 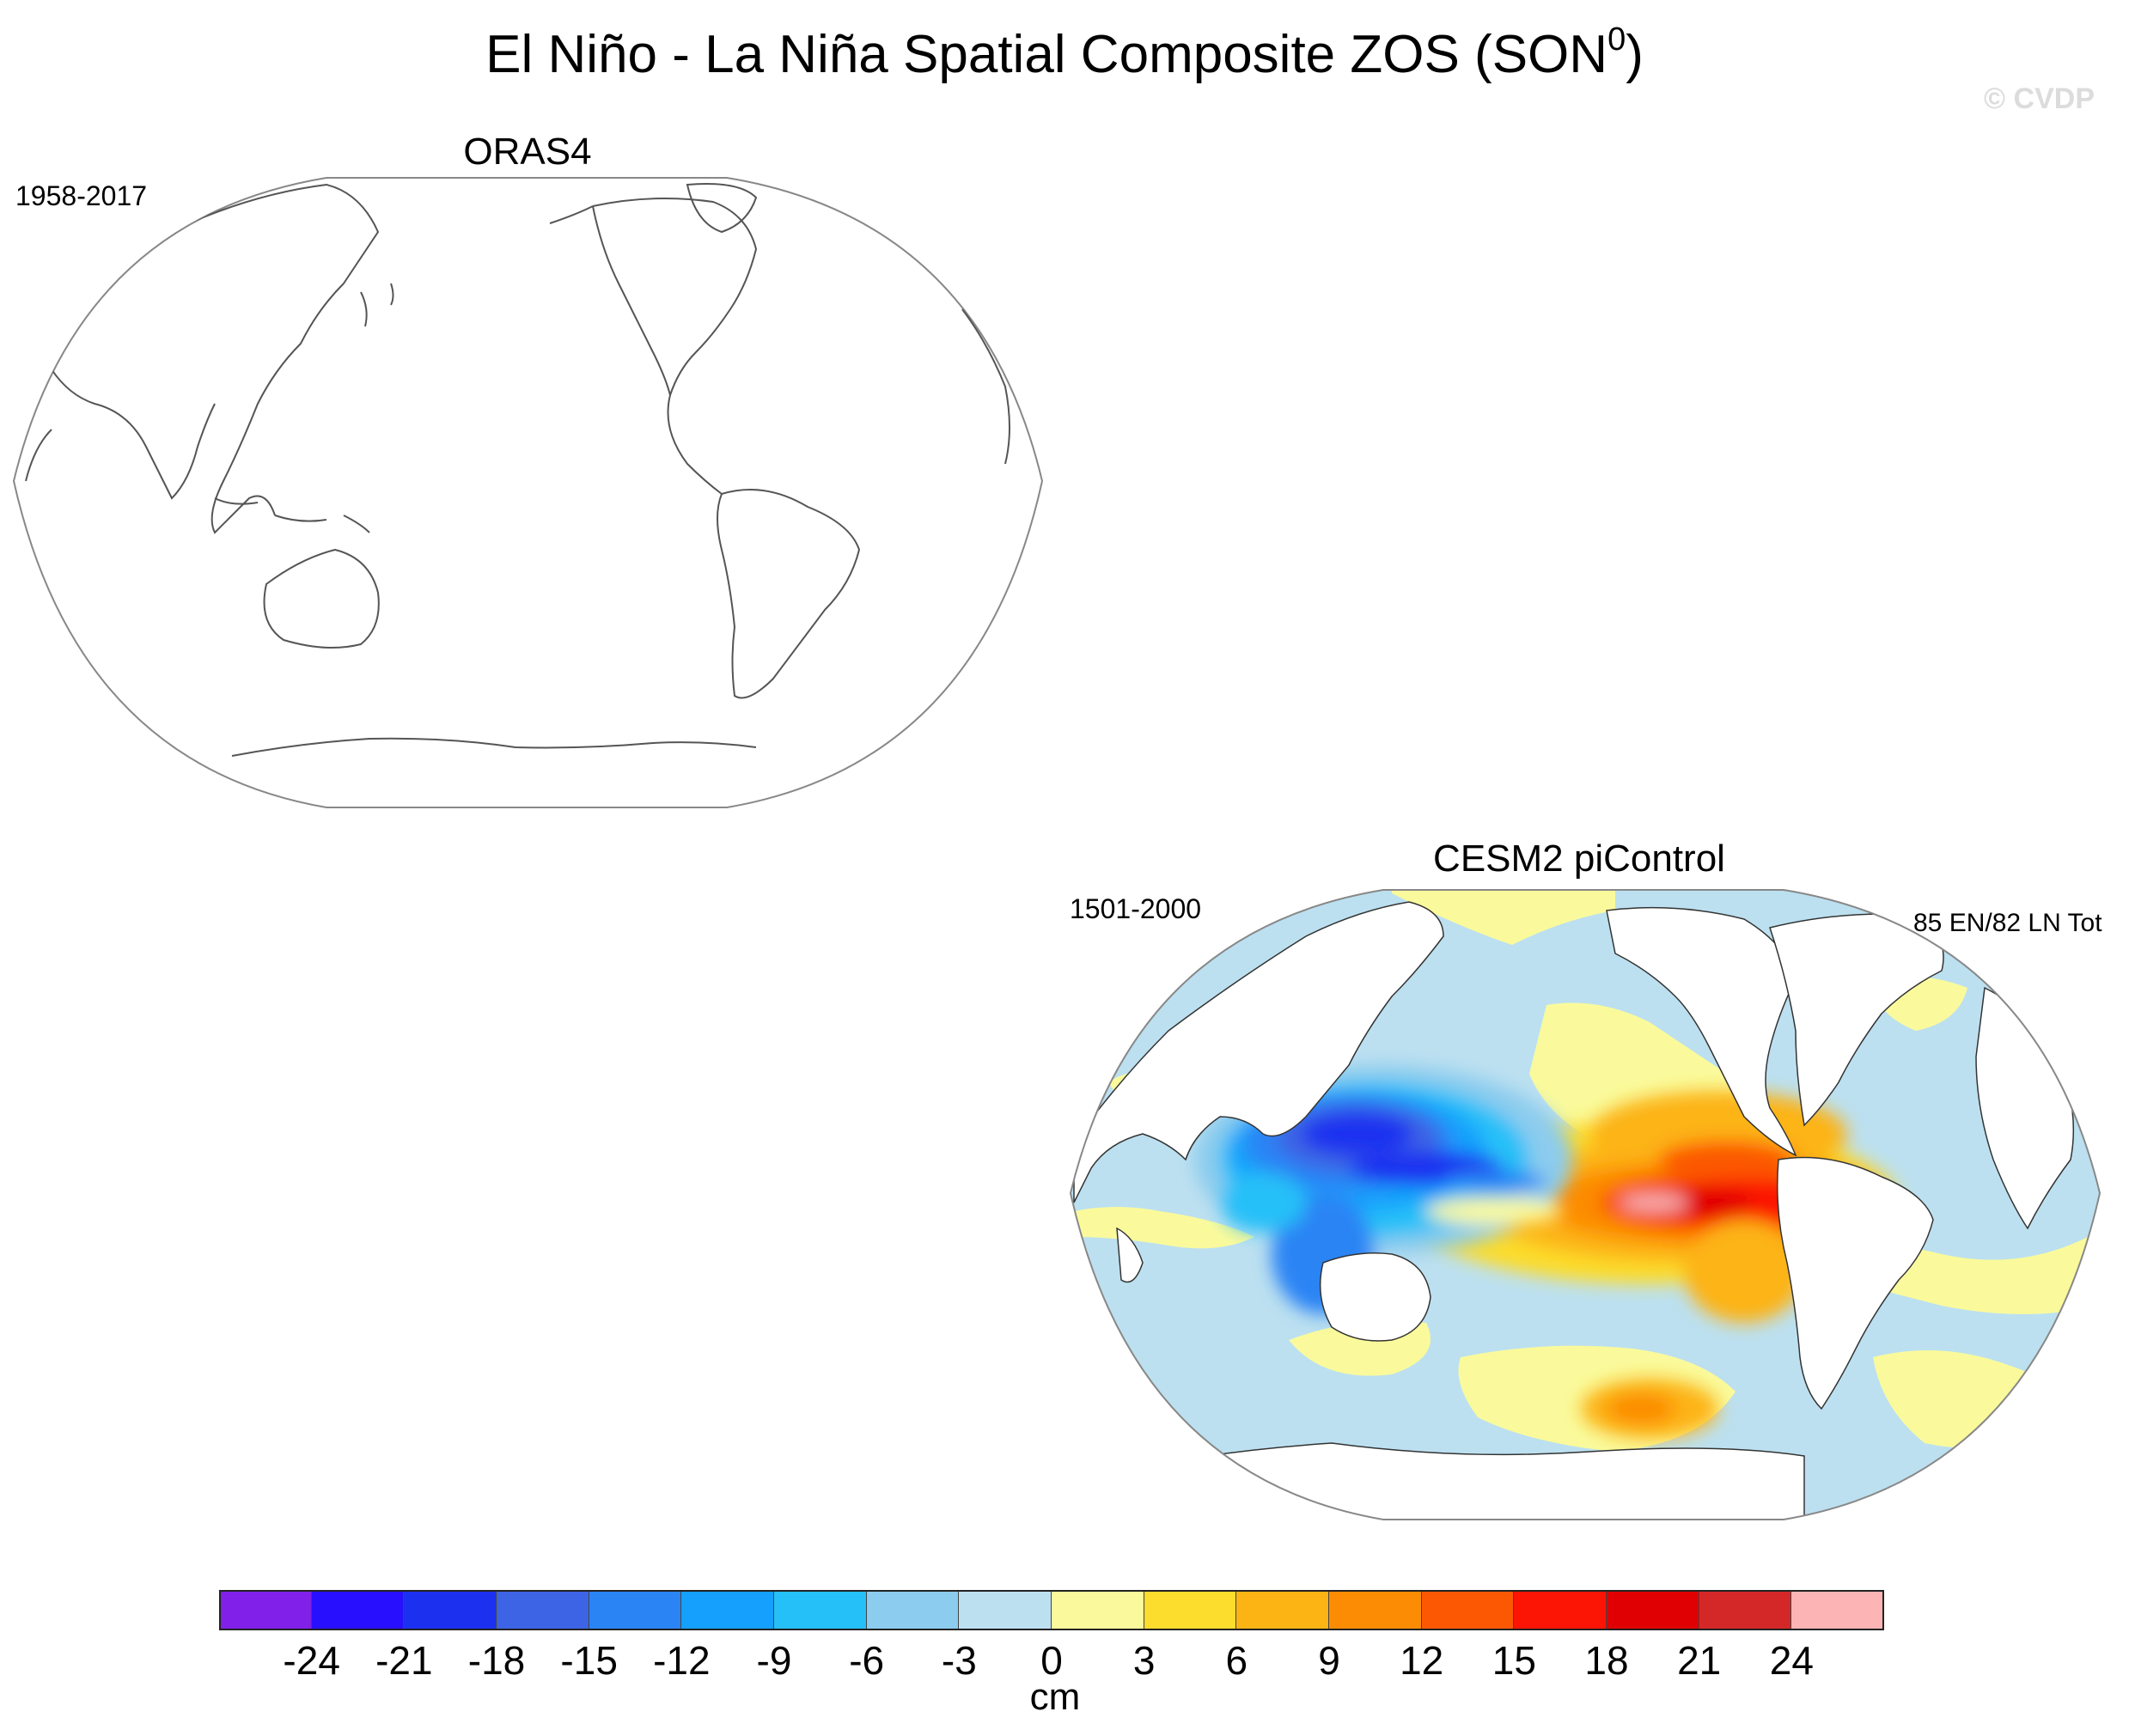 I want to click on colorbar-frame, so click(x=1051, y=1610).